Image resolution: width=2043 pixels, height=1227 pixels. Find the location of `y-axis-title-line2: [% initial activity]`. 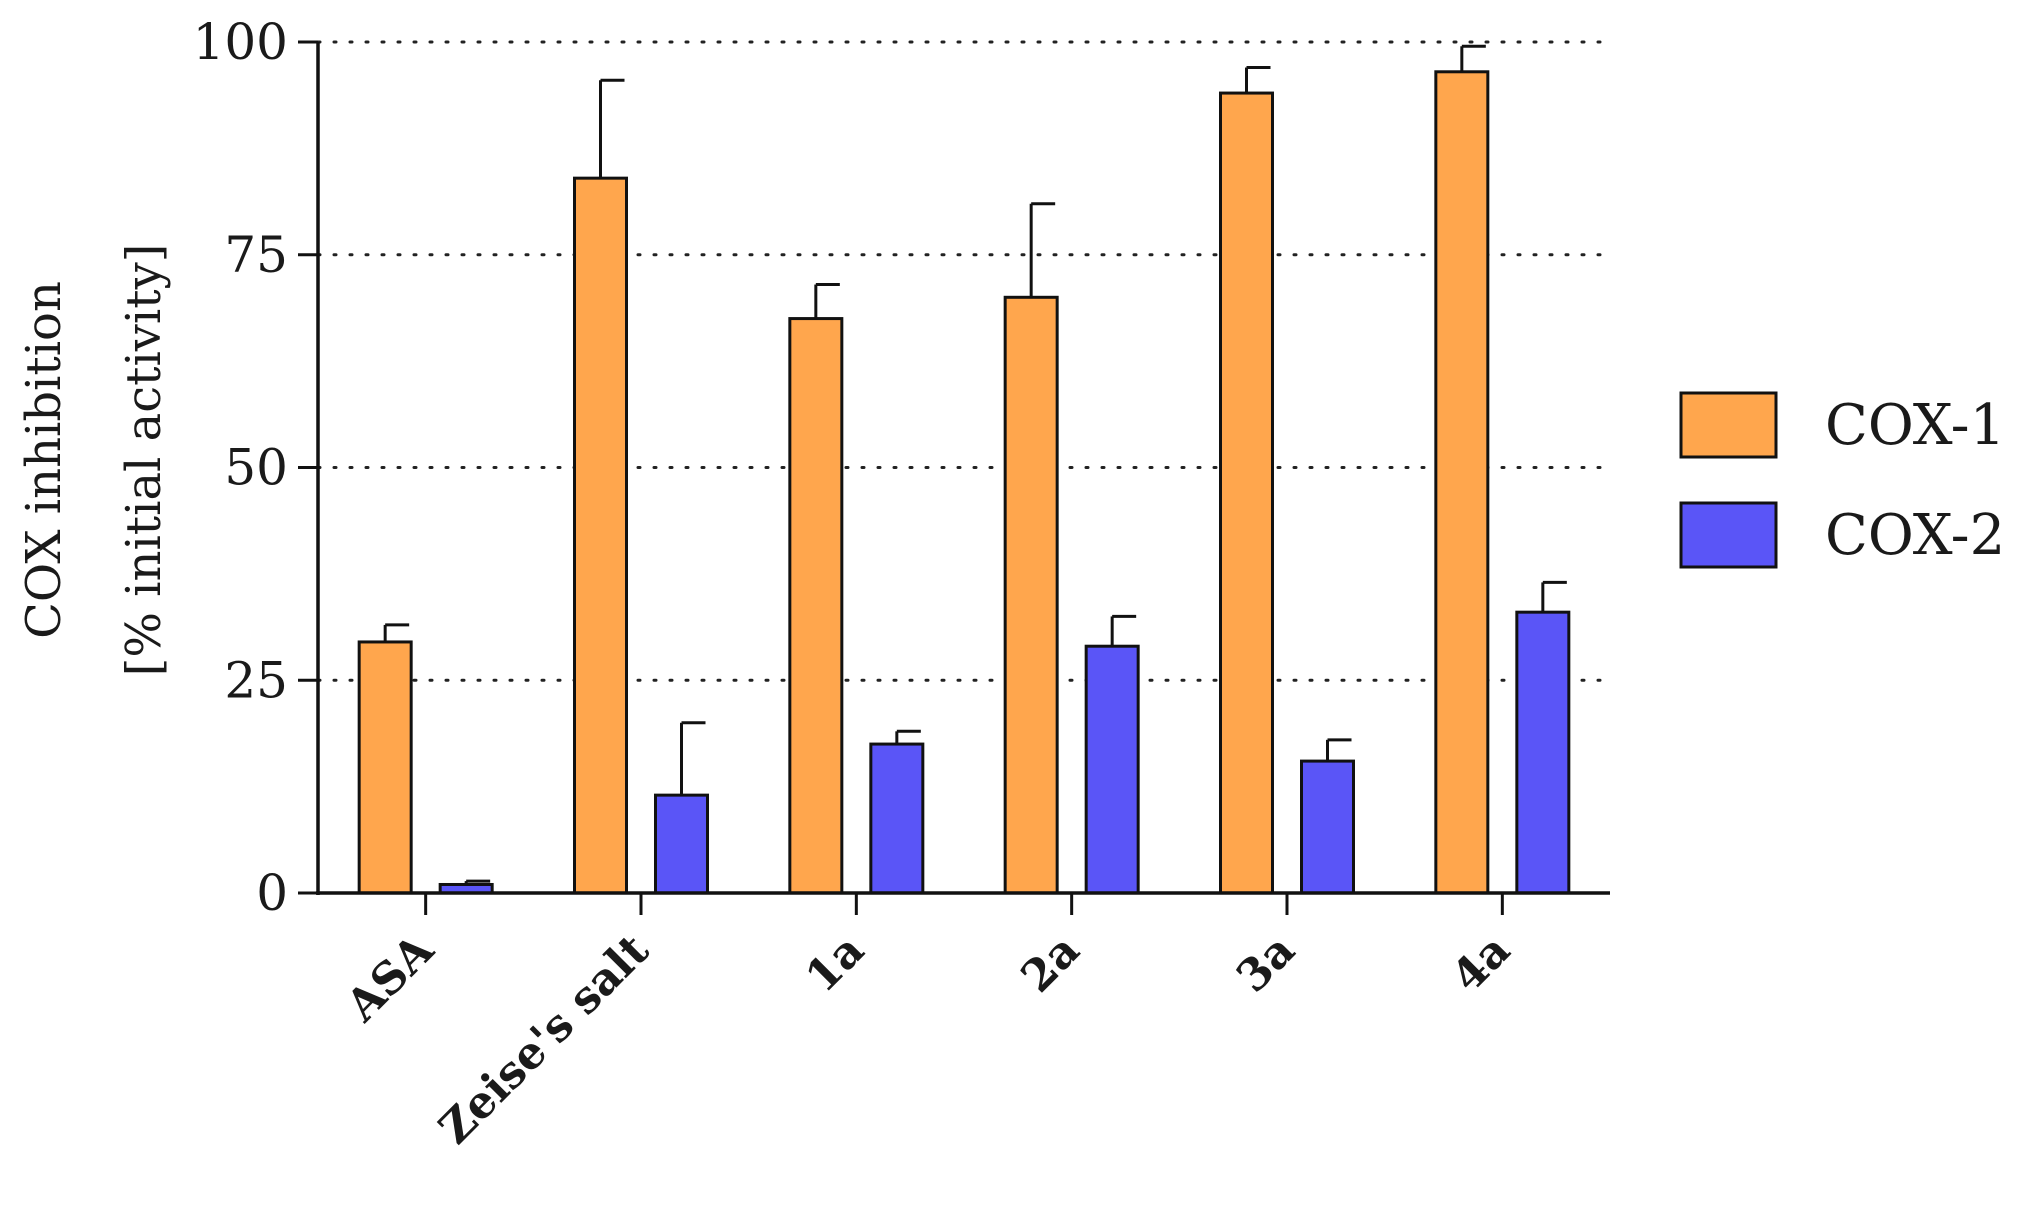

y-axis-title-line2: [% initial activity] is located at coordinates (144, 460).